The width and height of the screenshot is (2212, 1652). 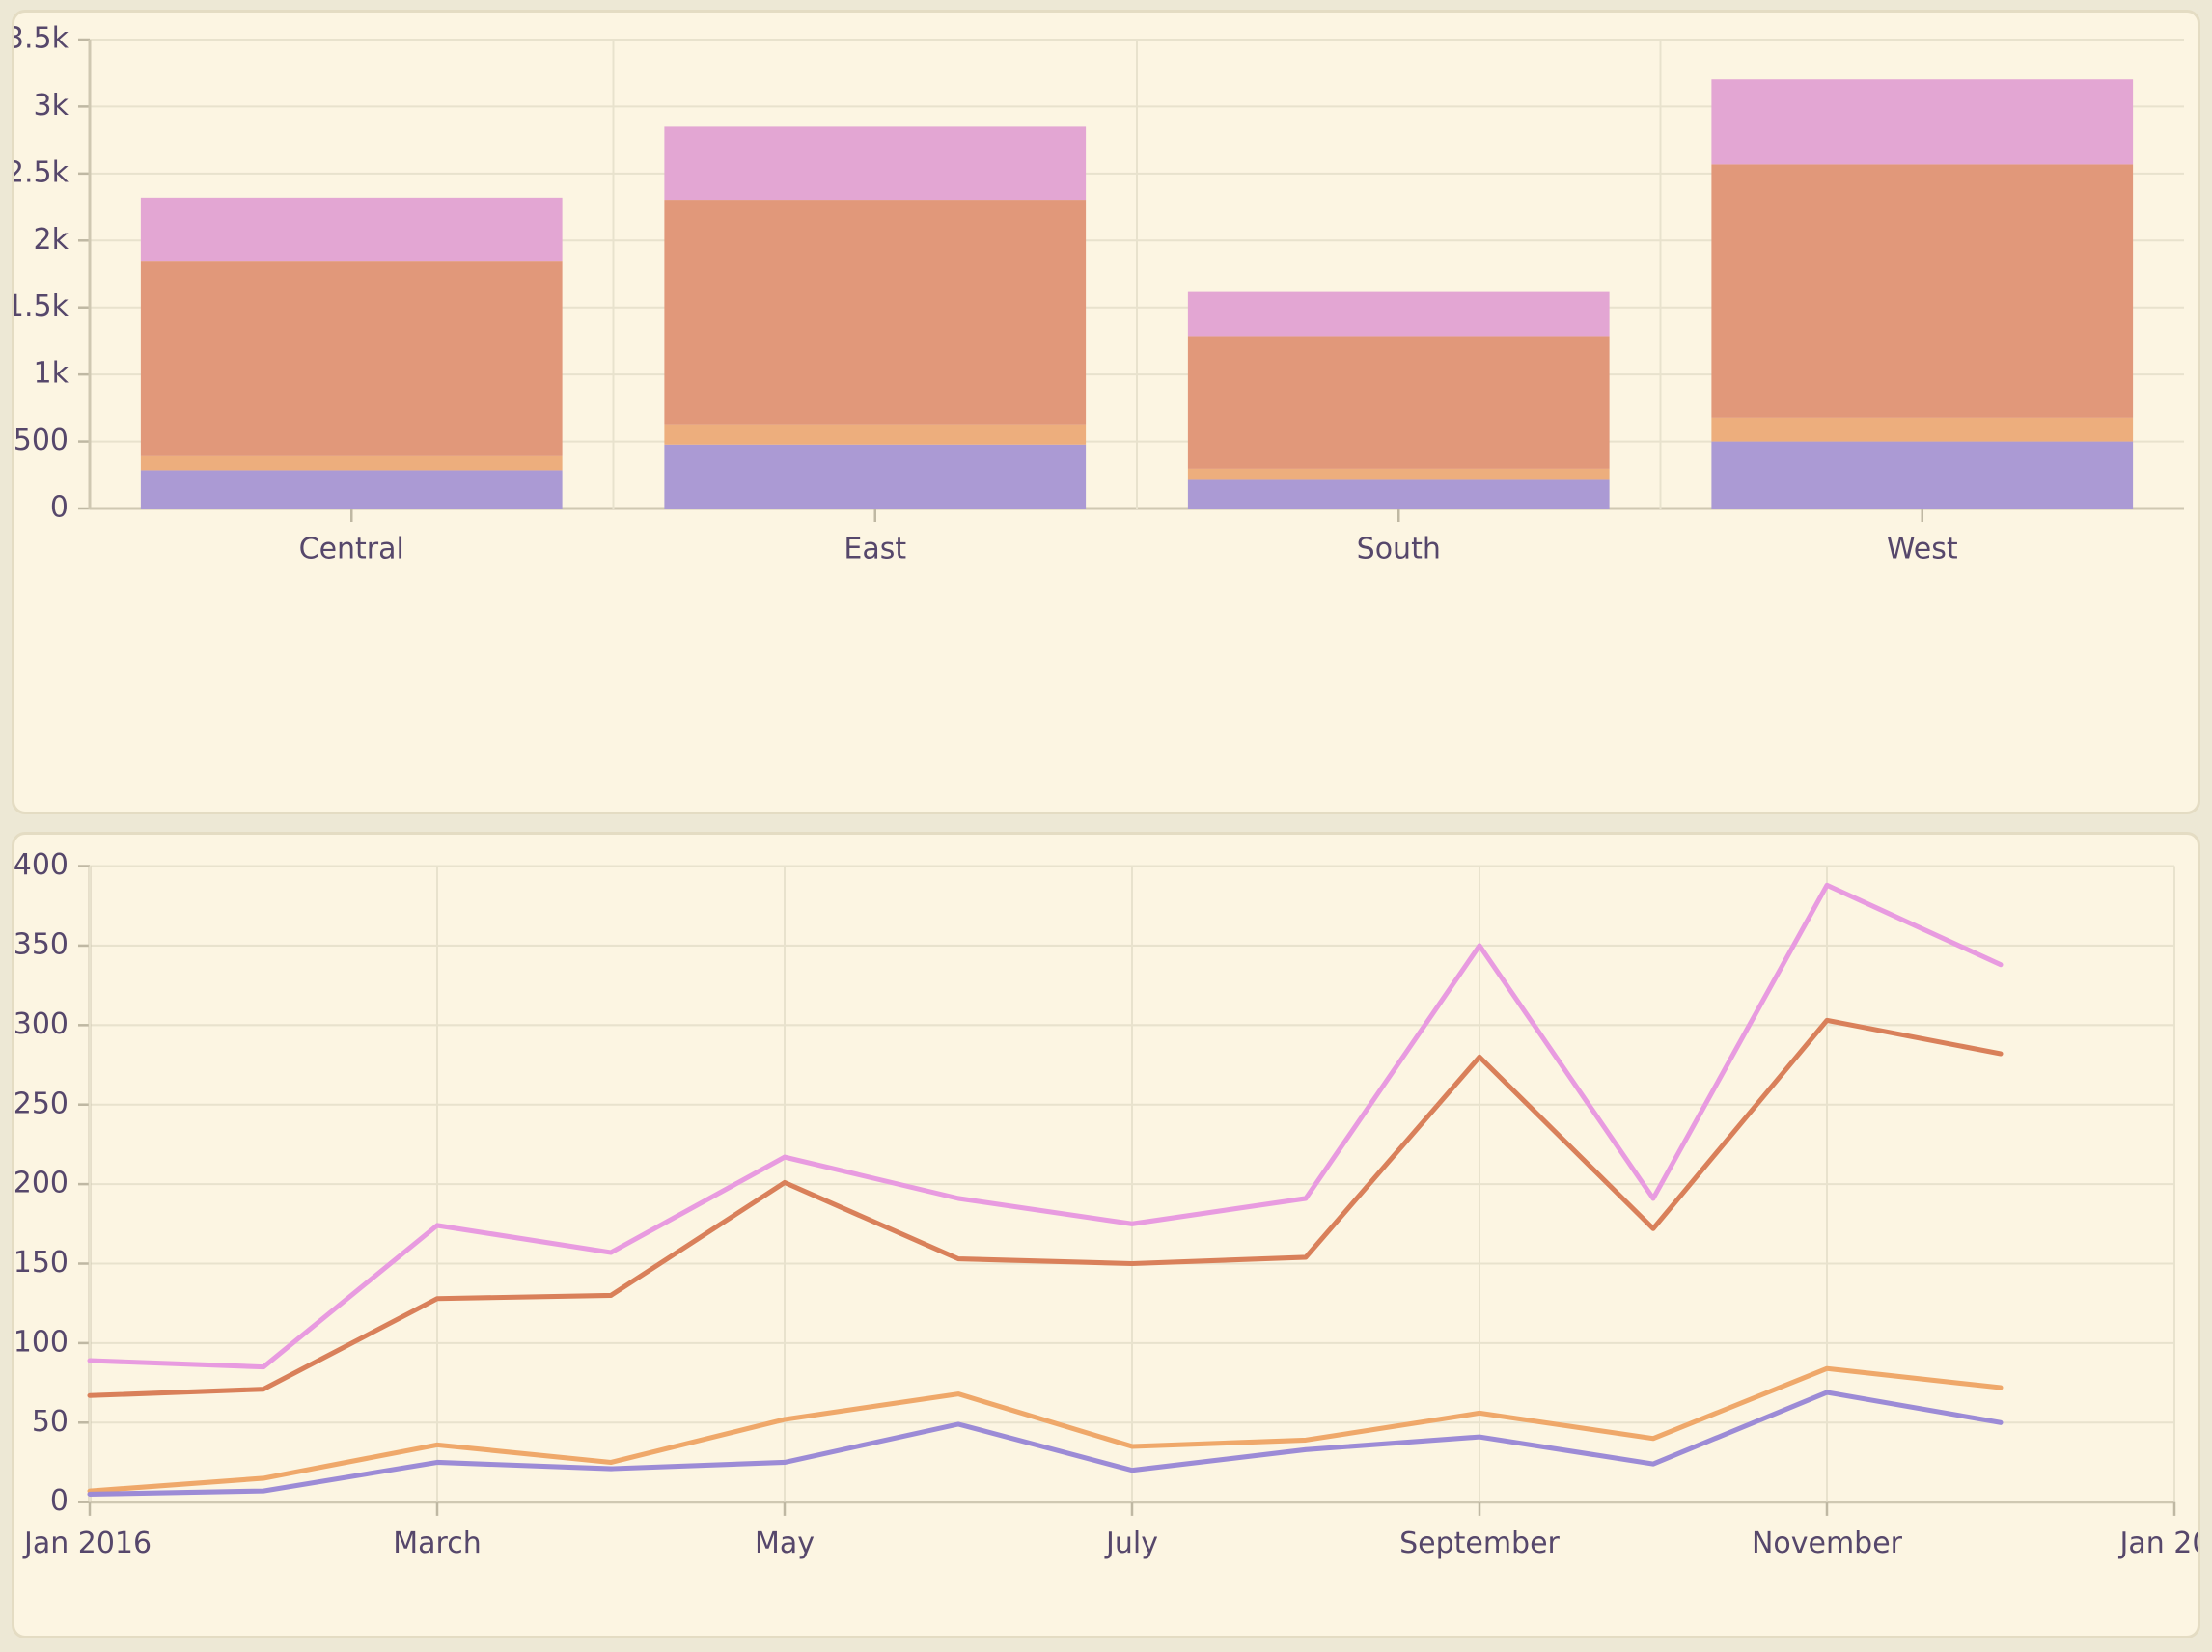 I want to click on bar-y-tick-label: 2k, so click(x=51, y=240).